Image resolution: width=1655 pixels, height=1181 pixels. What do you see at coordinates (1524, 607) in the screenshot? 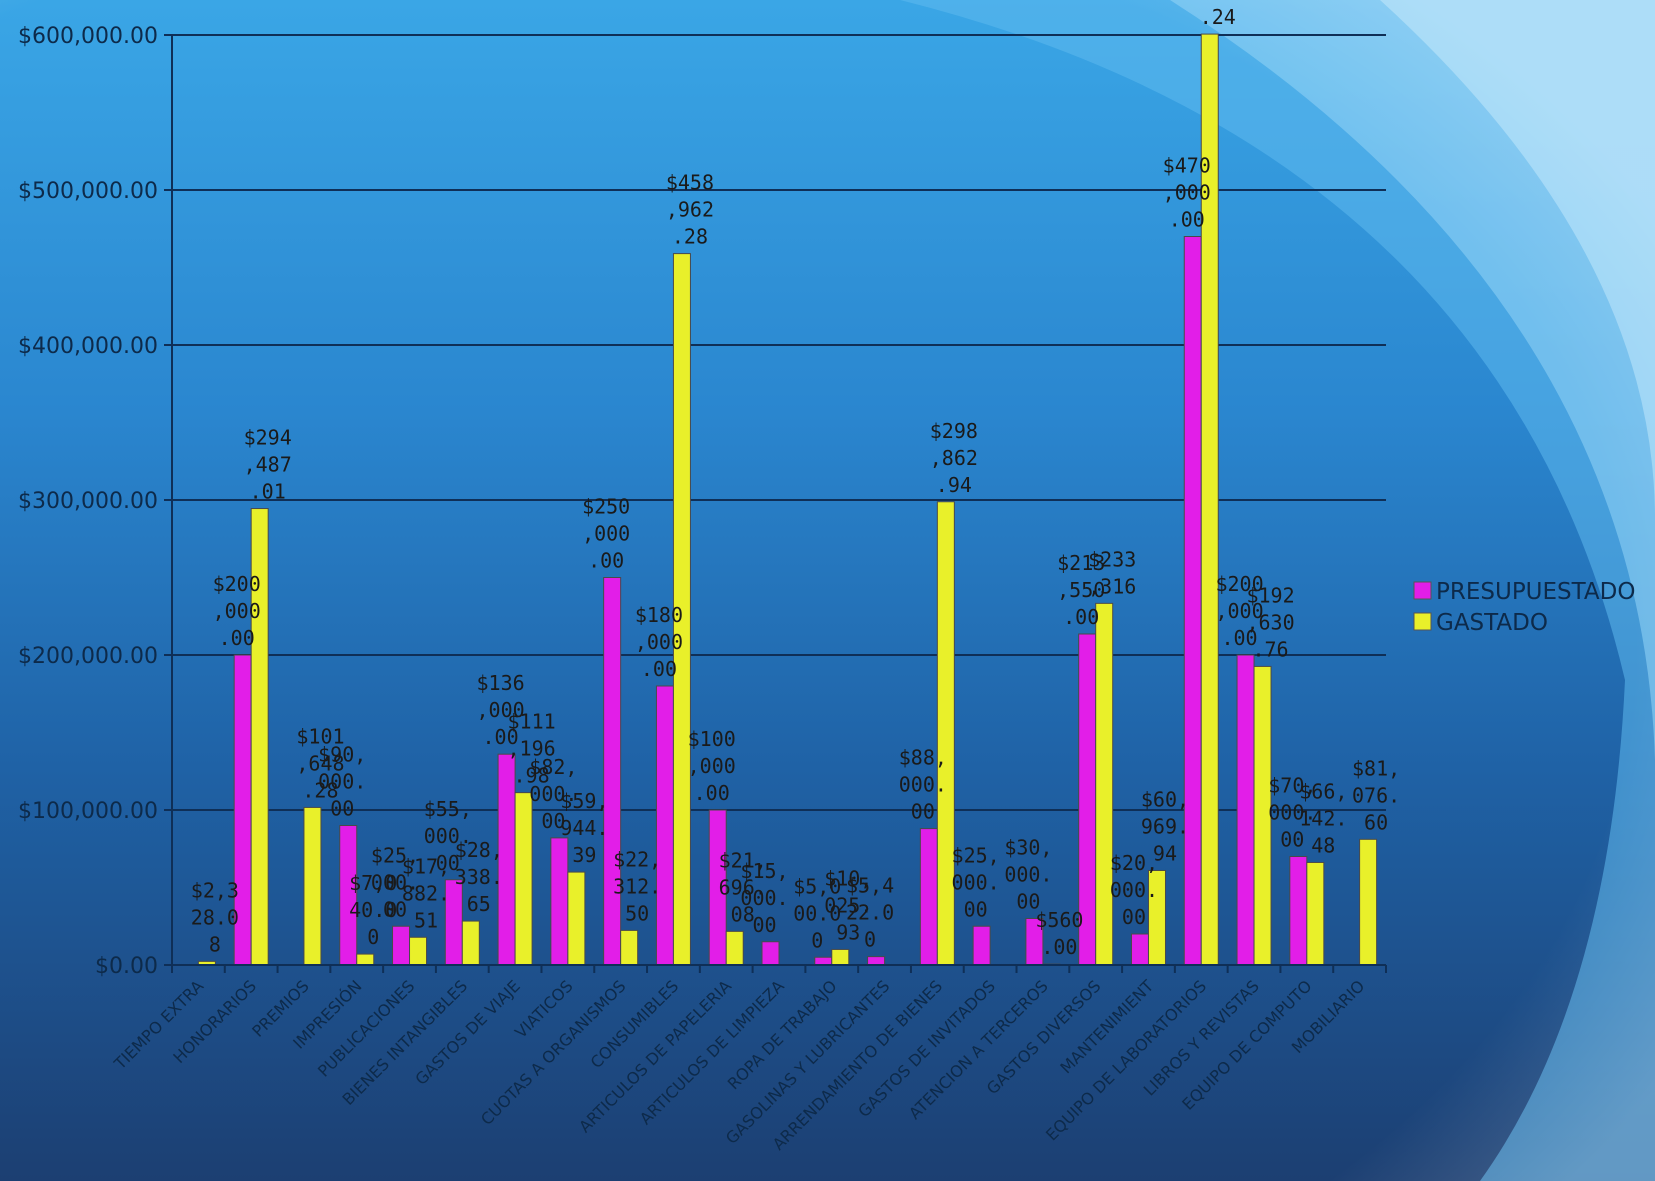
I see `legend: PRESUPUESTADO GASTADO` at bounding box center [1524, 607].